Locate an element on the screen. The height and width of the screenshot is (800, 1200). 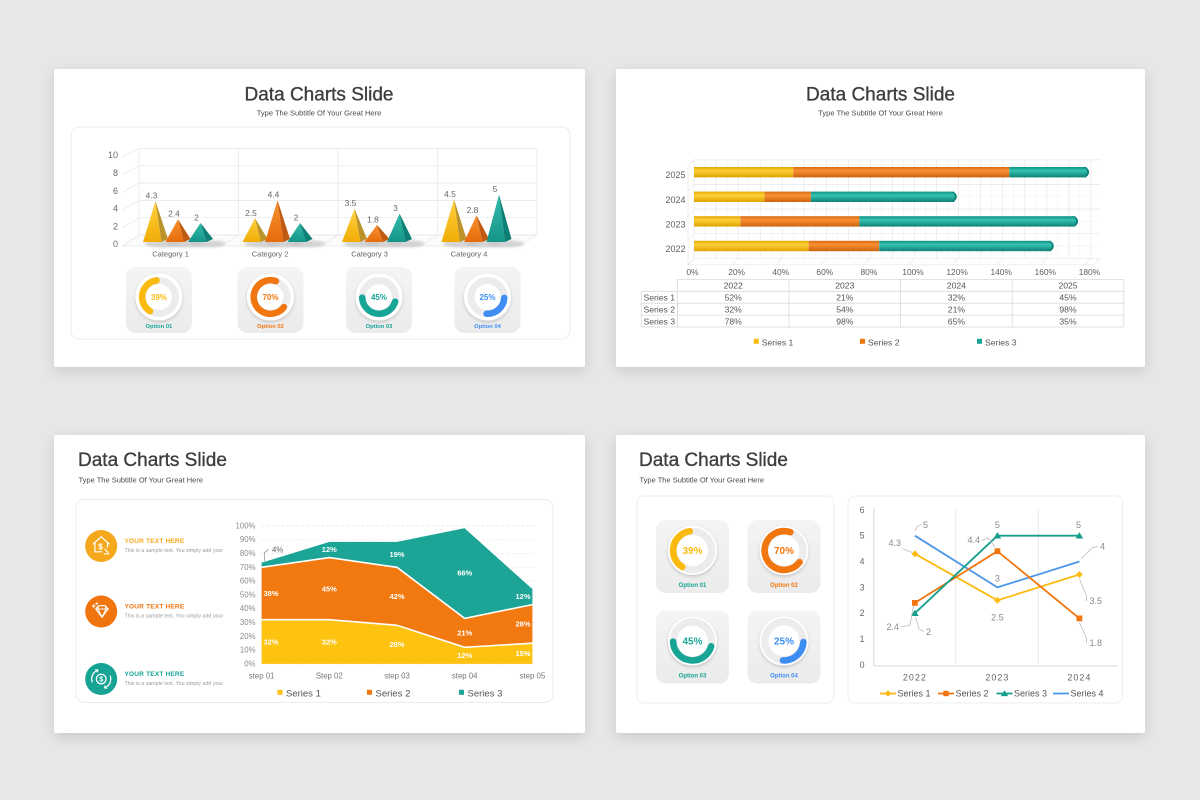
svg-text: 6 is located at coordinates (862, 510).